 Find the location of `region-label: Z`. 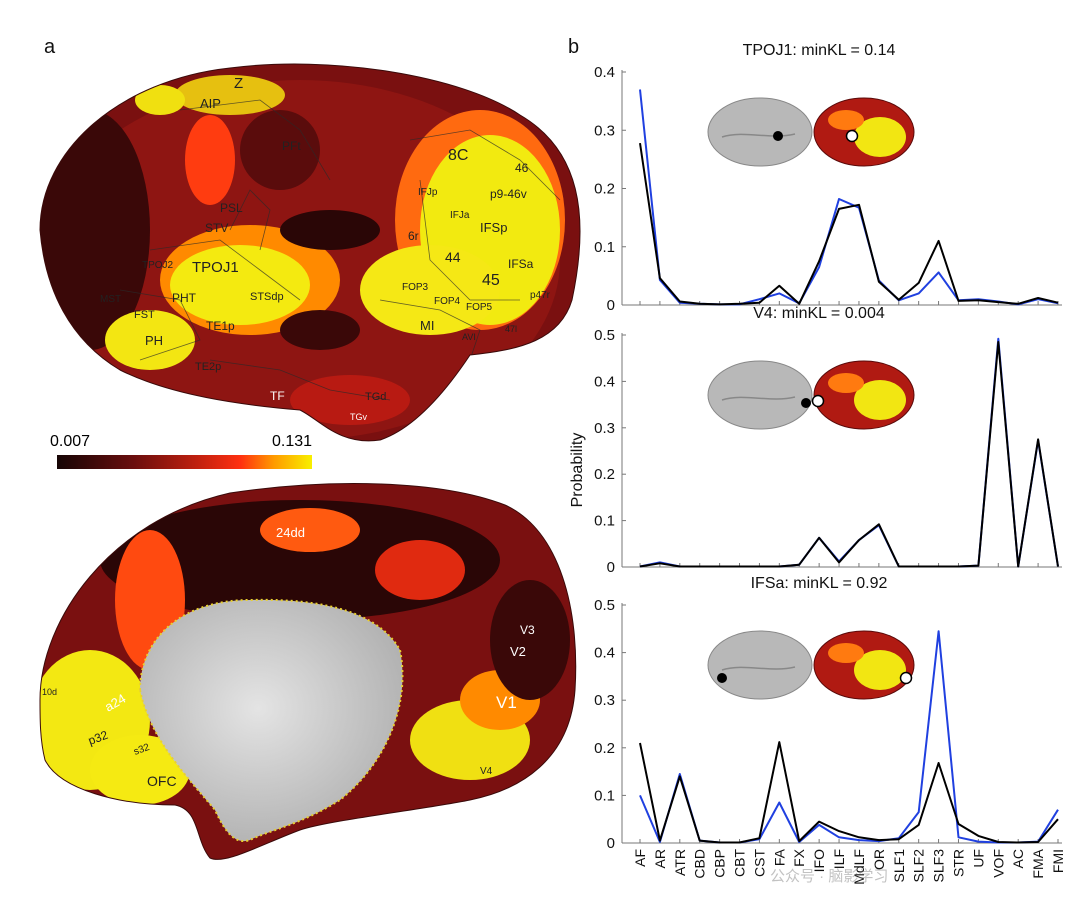

region-label: Z is located at coordinates (238, 83).